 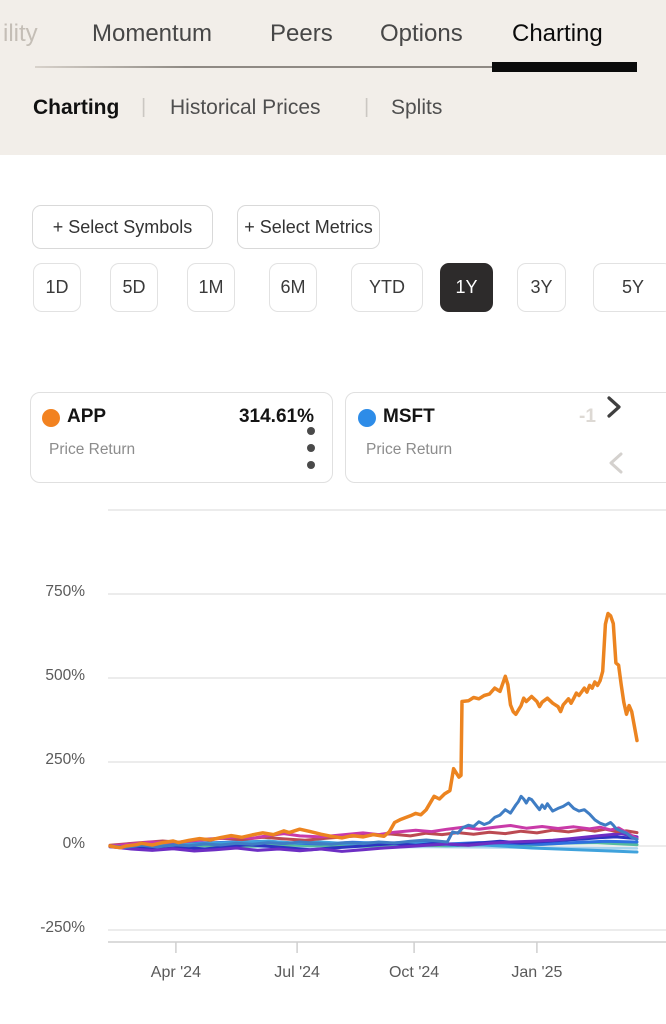 I want to click on card-menu-icon, so click(x=311, y=448).